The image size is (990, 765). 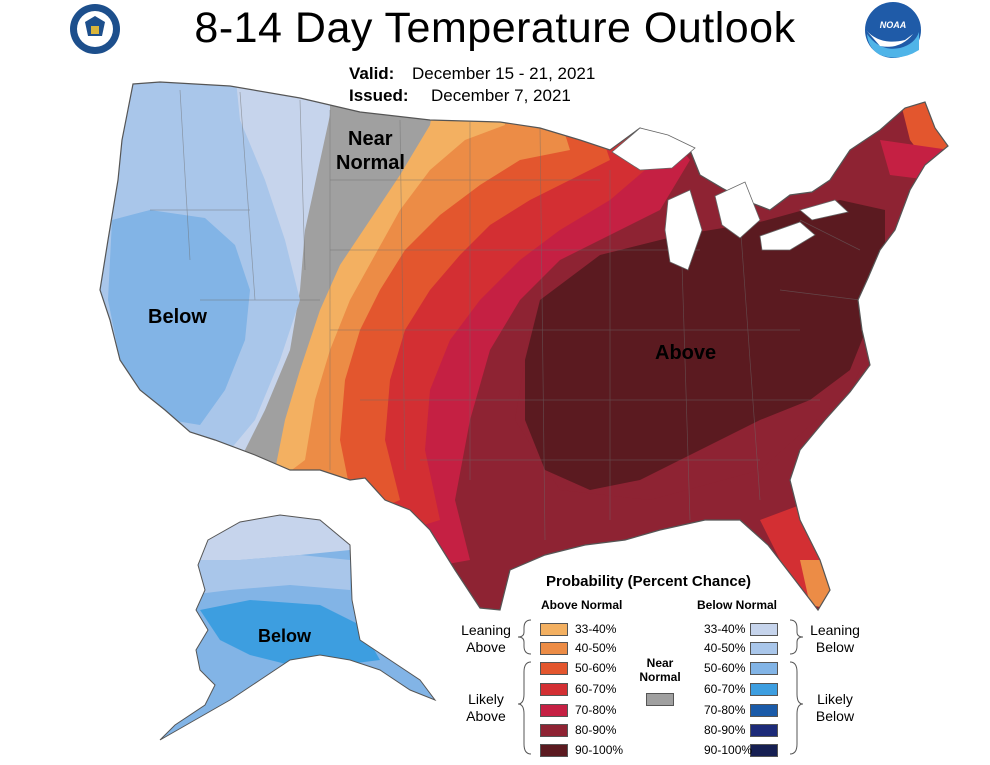 I want to click on legend-leaning-above-1: Leaning, so click(x=486, y=630).